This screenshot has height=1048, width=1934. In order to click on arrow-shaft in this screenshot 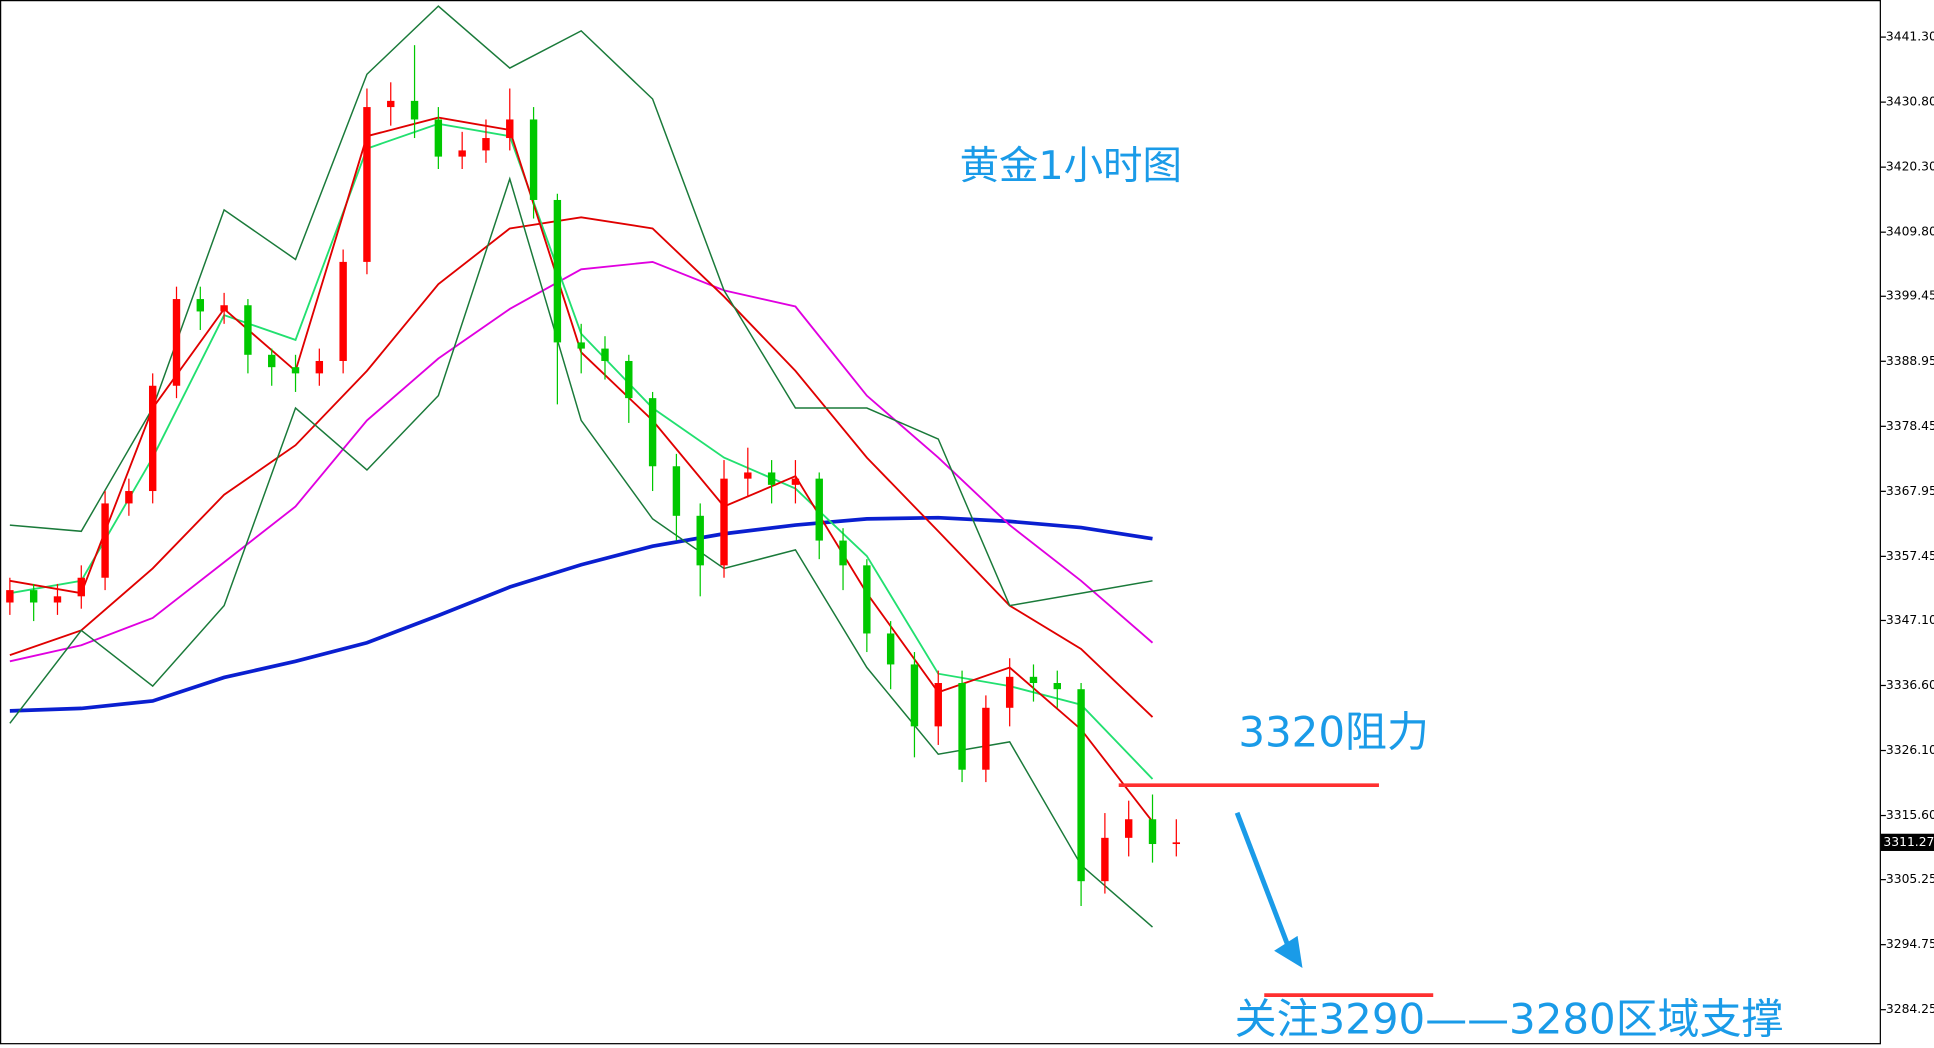, I will do `click(1263, 880)`.